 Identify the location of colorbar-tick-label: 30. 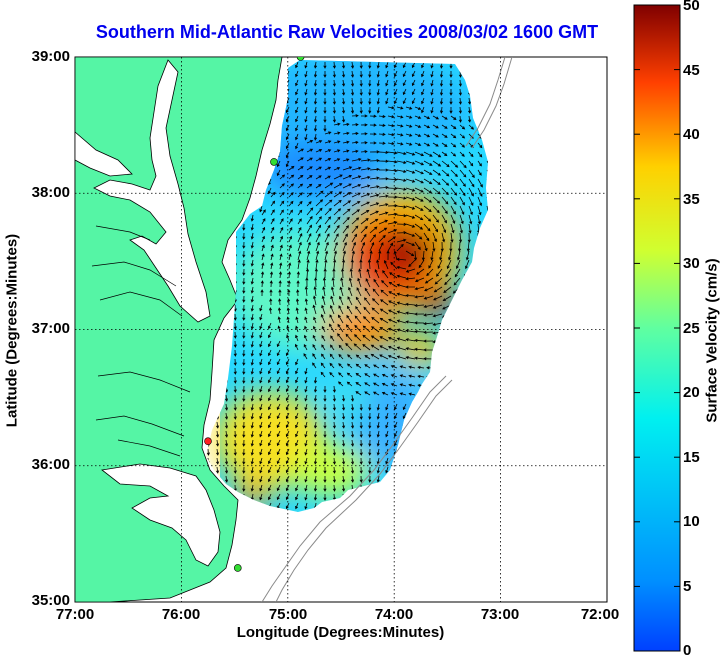
(691, 263).